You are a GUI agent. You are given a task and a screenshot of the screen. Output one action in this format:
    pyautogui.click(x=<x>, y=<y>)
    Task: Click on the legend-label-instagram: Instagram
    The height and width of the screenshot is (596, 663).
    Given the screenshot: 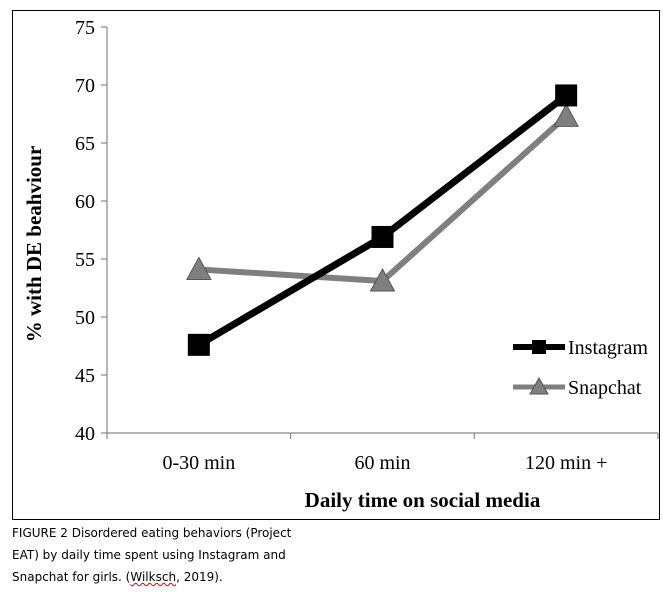 What is the action you would take?
    pyautogui.click(x=608, y=348)
    